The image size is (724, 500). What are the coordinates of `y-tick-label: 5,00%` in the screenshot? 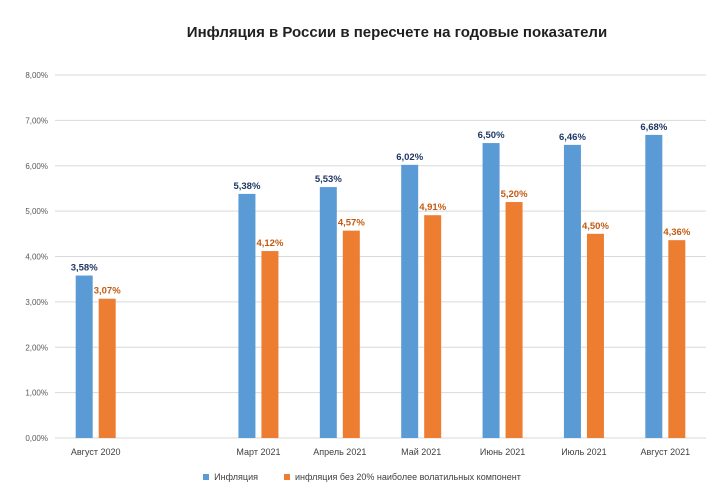 It's located at (36, 211).